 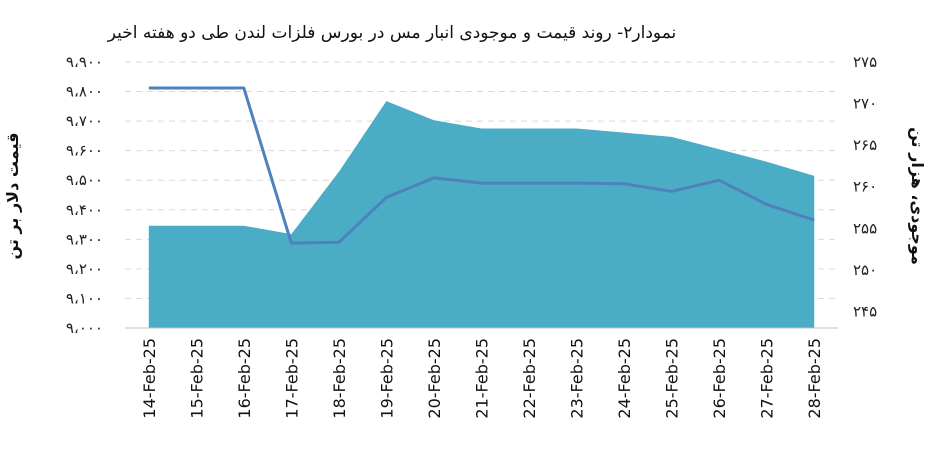 What do you see at coordinates (865, 228) in the screenshot?
I see `right-tick-label: ۲۵۵` at bounding box center [865, 228].